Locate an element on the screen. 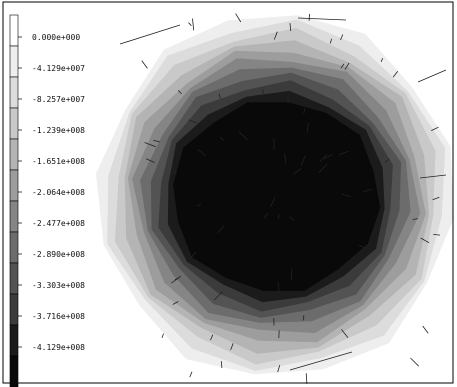  colorbar-label: -2.477e+008 is located at coordinates (58, 223).